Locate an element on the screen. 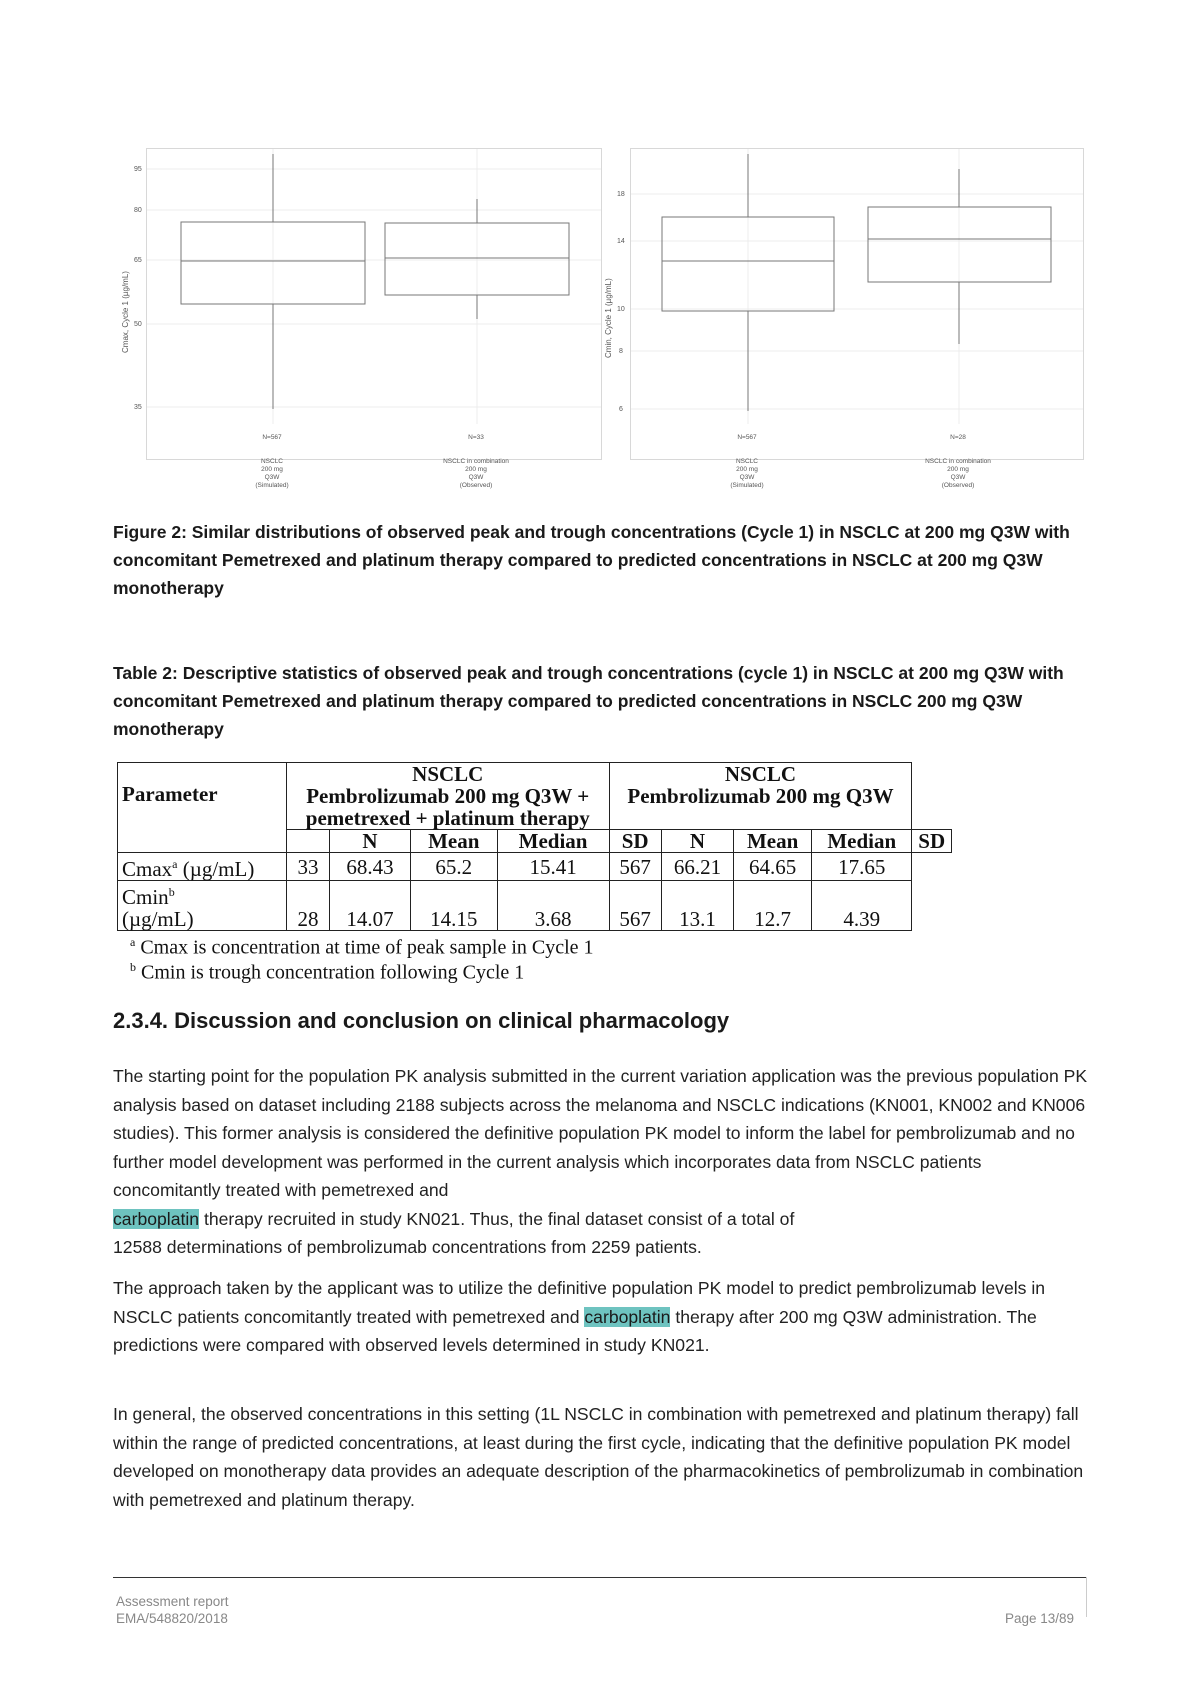 Image resolution: width=1190 pixels, height=1682 pixels. stat-header-row: N Mean Median SD N Mean Median SD is located at coordinates (535, 841).